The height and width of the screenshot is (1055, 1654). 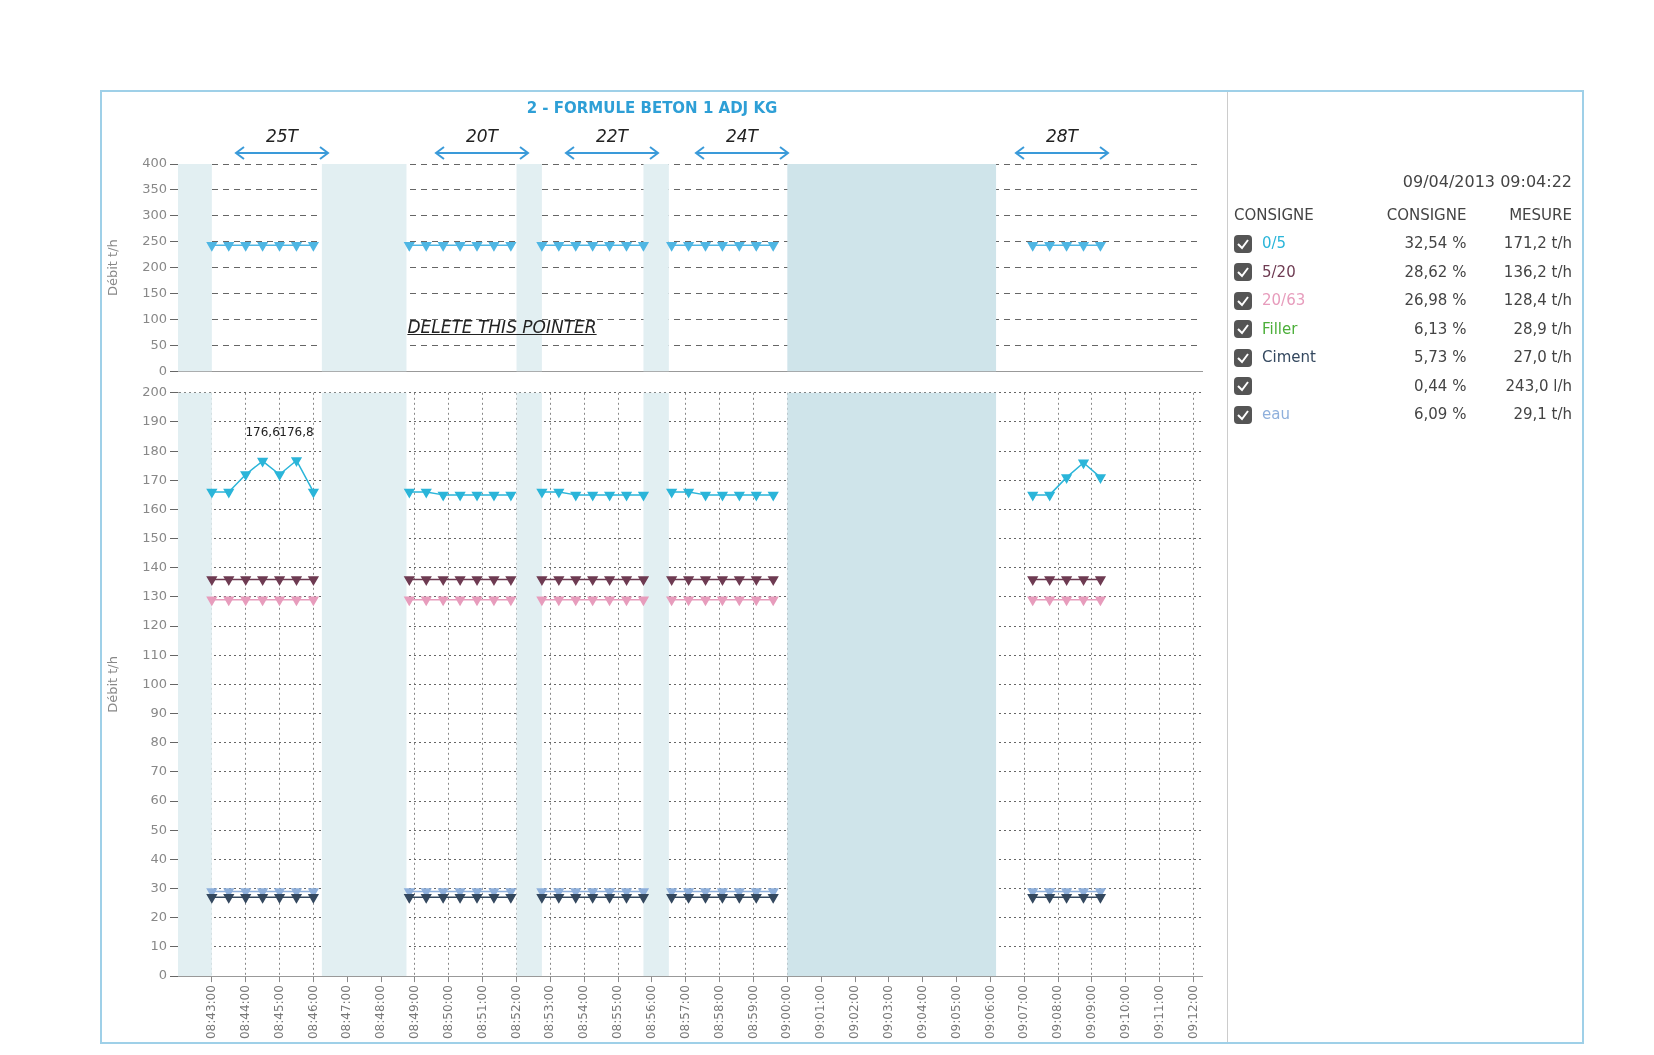 What do you see at coordinates (1274, 243) in the screenshot?
I see `category-label: 0/5` at bounding box center [1274, 243].